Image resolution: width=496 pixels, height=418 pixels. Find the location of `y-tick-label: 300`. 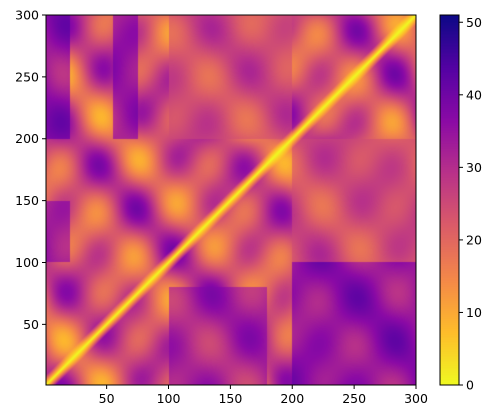

y-tick-label: 300 is located at coordinates (27, 15).